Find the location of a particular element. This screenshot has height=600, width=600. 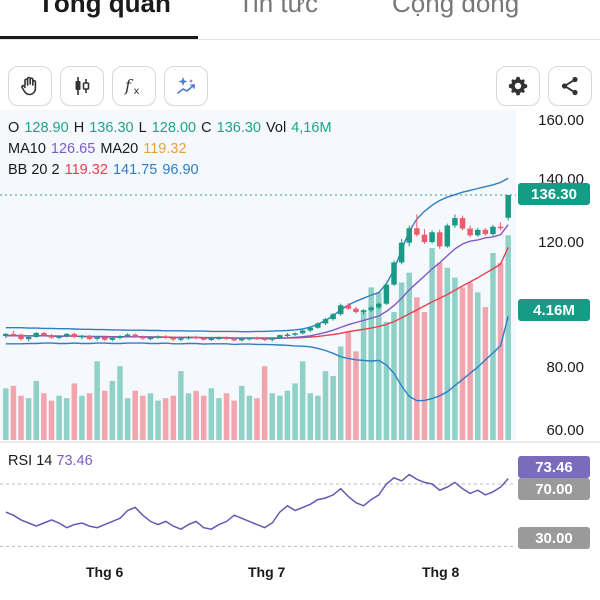

bb-lower-value: 96.90 is located at coordinates (180, 170).